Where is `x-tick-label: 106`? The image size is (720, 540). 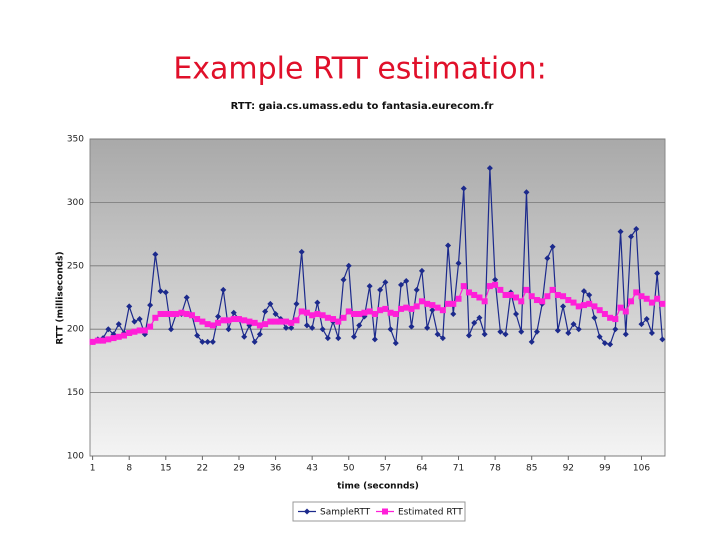 x-tick-label: 106 is located at coordinates (641, 469).